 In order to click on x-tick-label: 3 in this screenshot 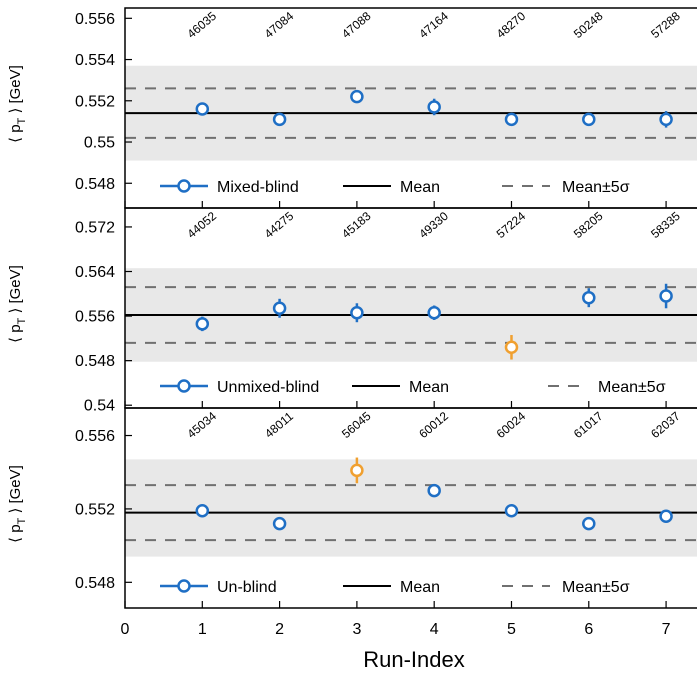, I will do `click(356, 629)`.